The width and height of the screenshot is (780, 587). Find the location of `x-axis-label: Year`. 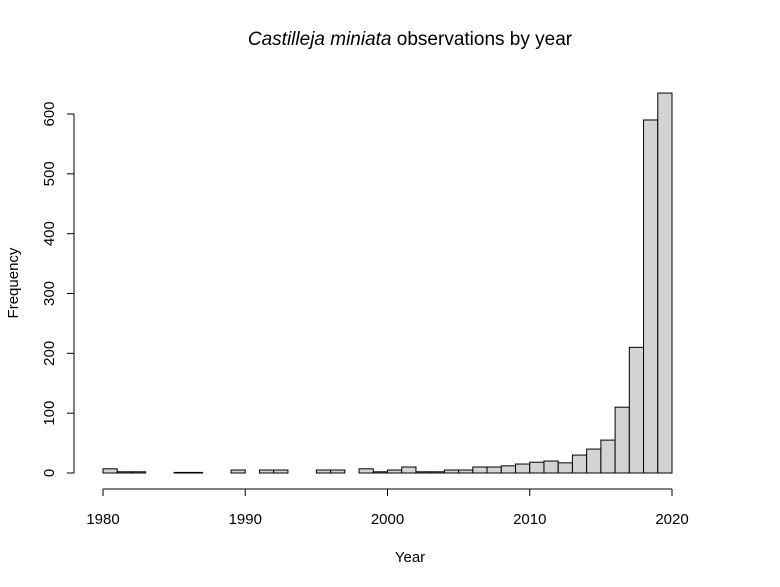

x-axis-label: Year is located at coordinates (410, 557).